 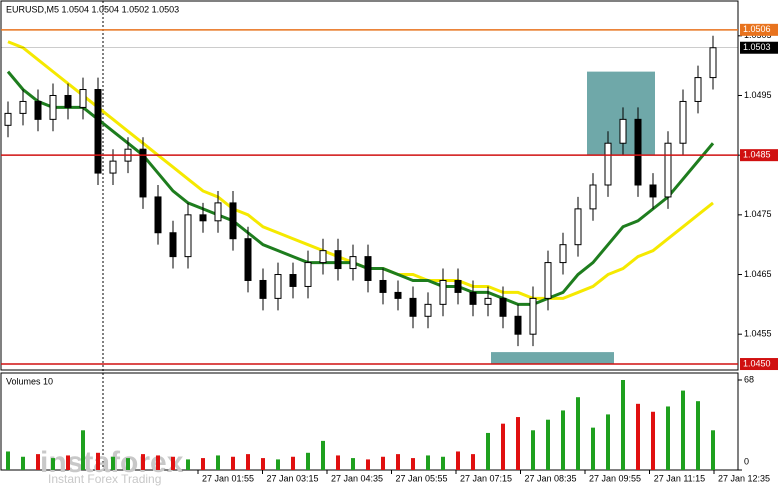 I want to click on x-tick-label: 27 Jan 11:15, so click(x=679, y=478).